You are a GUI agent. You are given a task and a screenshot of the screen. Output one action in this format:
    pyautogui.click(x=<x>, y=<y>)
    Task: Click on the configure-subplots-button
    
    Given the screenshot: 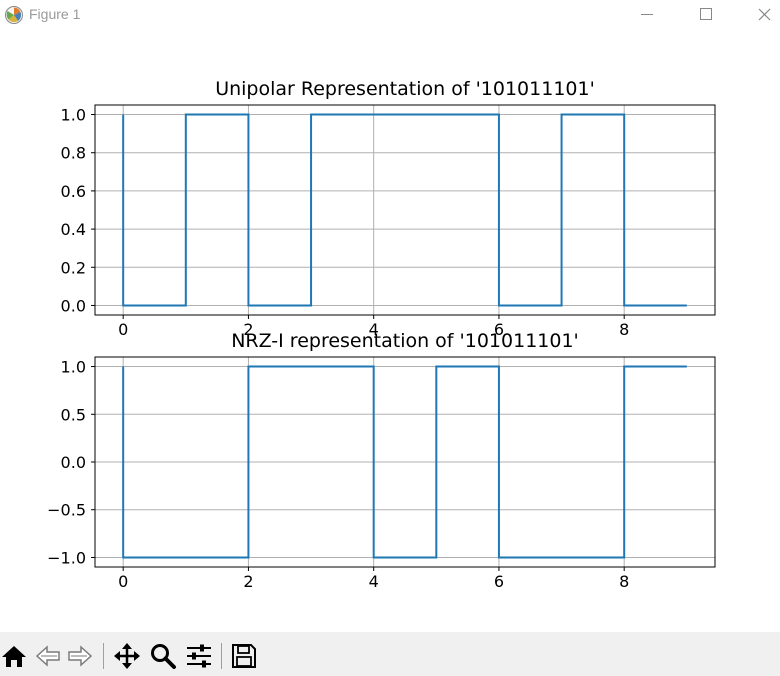 What is the action you would take?
    pyautogui.click(x=199, y=656)
    